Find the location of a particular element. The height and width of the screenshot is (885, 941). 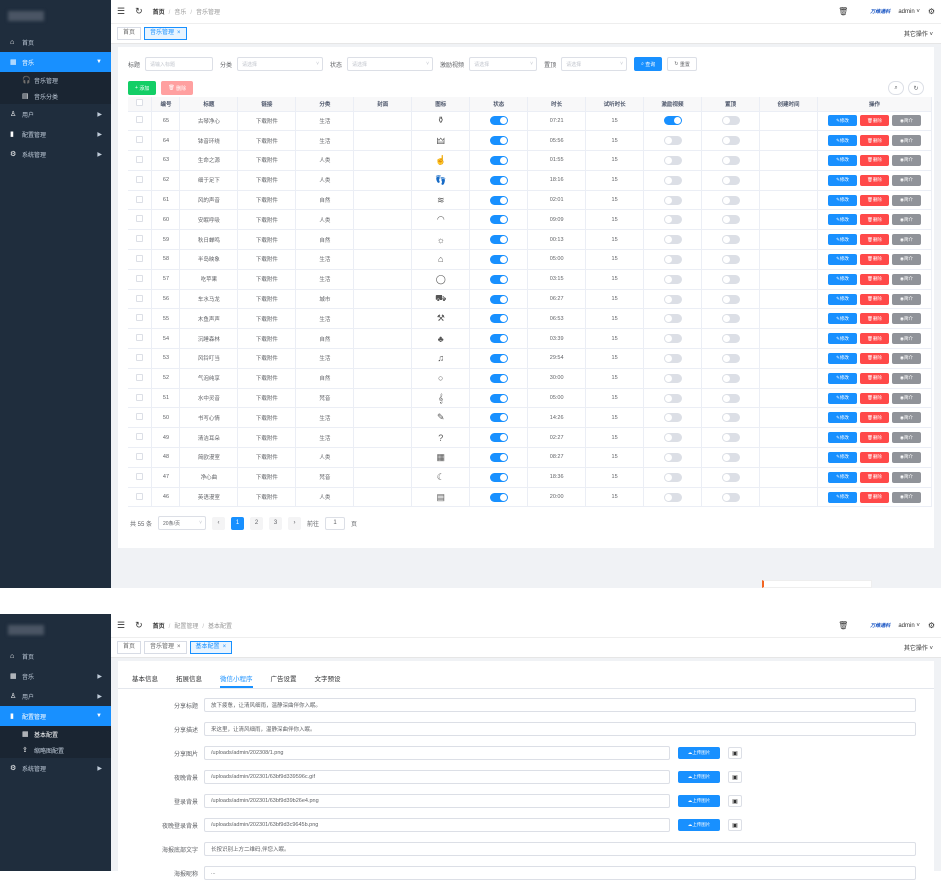

form-input: 长按识别上方二维码,伴您入眠。 is located at coordinates (560, 849).